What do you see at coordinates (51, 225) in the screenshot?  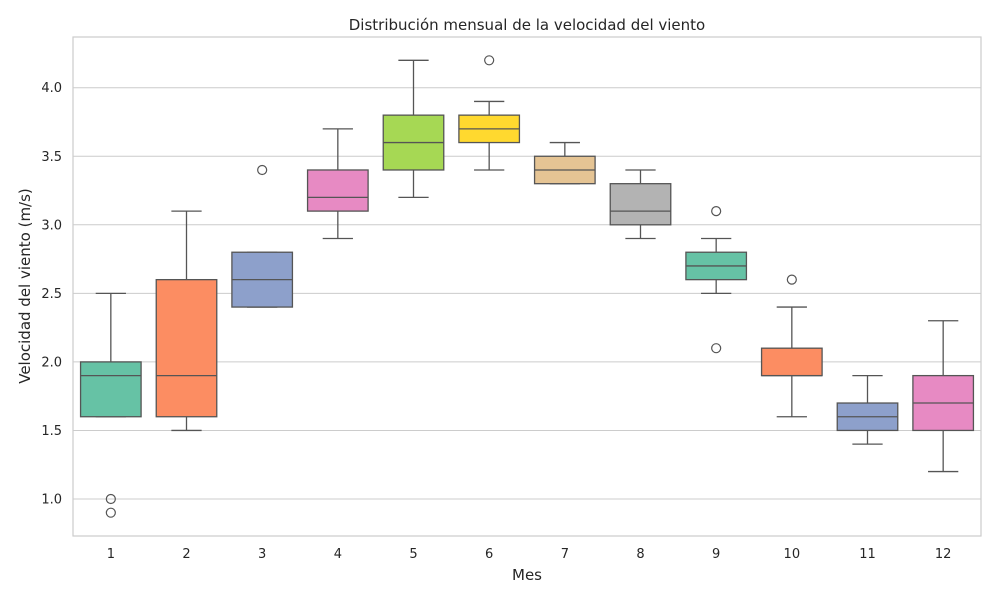 I see `y-tick-label: 3.0` at bounding box center [51, 225].